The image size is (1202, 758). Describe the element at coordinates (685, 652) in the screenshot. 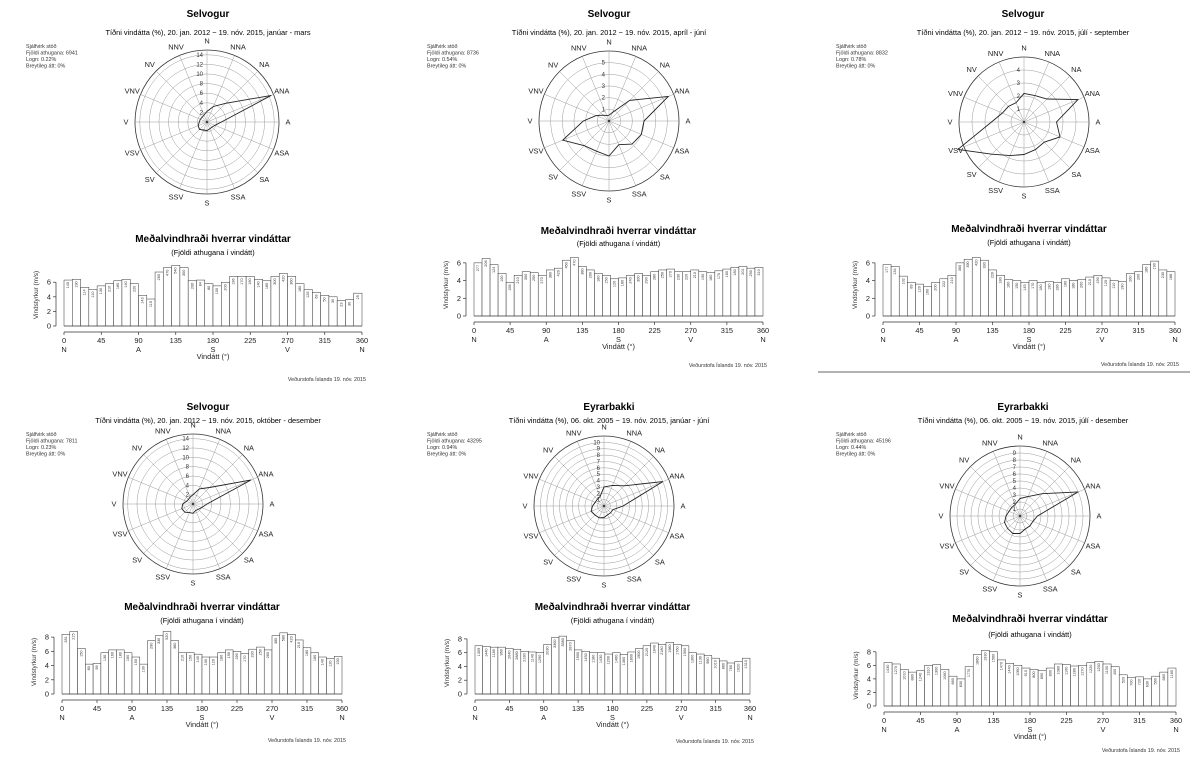

I see `bar-count-label: 1500` at that location.